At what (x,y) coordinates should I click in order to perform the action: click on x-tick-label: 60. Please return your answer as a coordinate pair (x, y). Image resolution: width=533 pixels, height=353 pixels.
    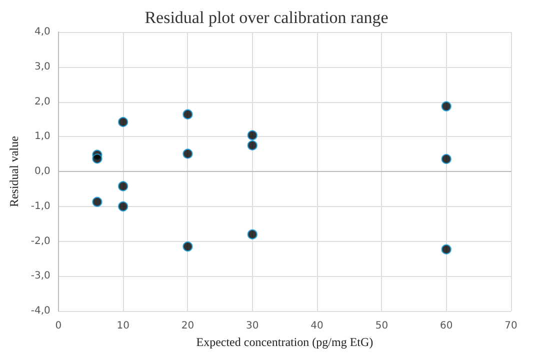
    Looking at the image, I should click on (446, 326).